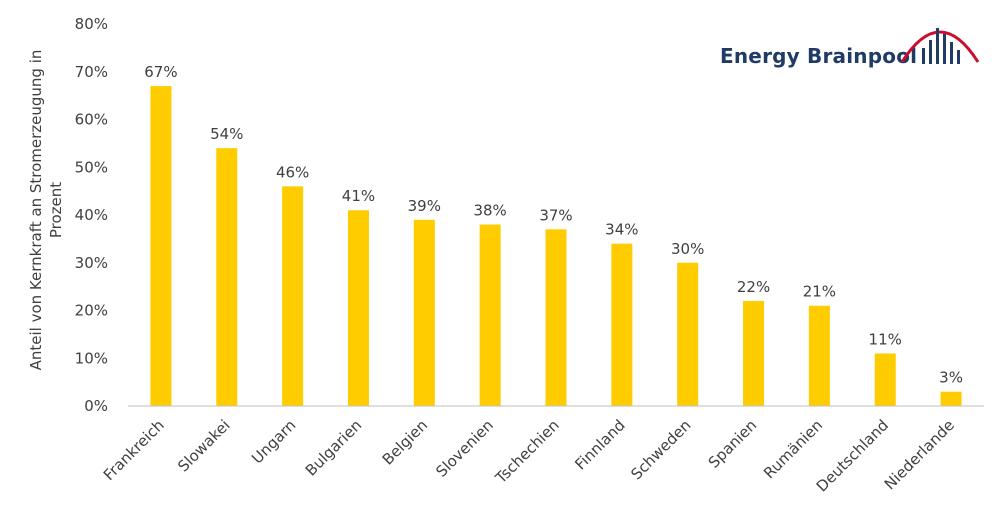  I want to click on x-tick-label: Spanien, so click(733, 444).